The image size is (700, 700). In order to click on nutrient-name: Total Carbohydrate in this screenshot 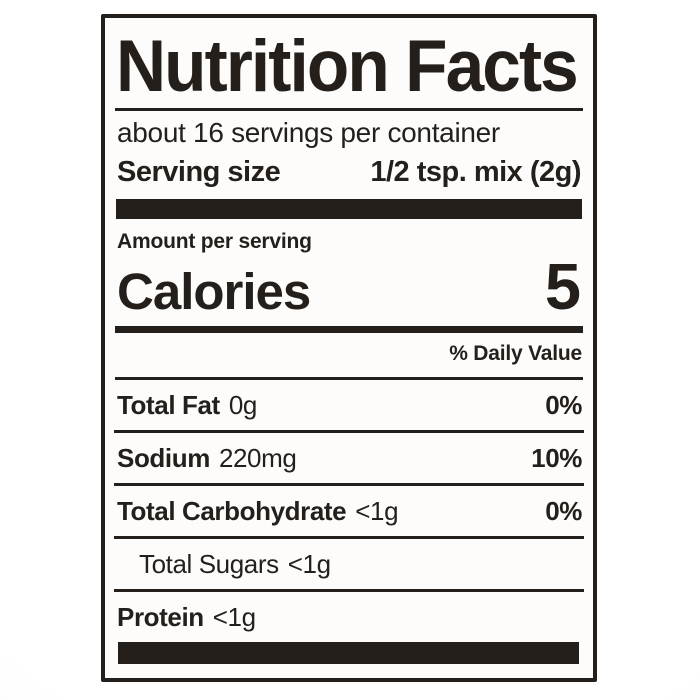, I will do `click(232, 511)`.